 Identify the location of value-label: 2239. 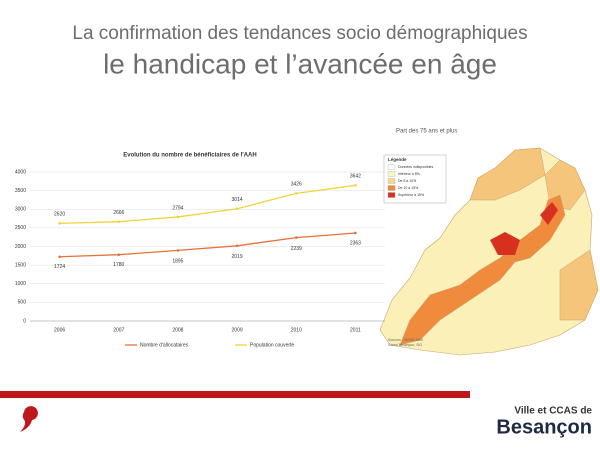
(296, 249).